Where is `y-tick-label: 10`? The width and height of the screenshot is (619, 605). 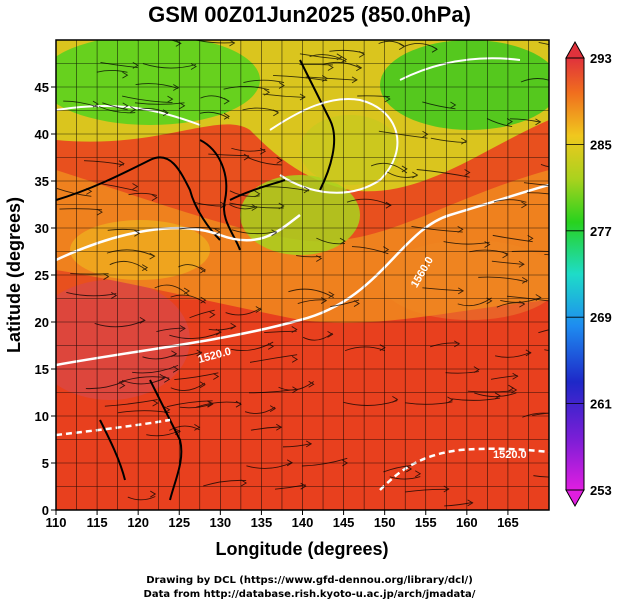
y-tick-label: 10 is located at coordinates (42, 416).